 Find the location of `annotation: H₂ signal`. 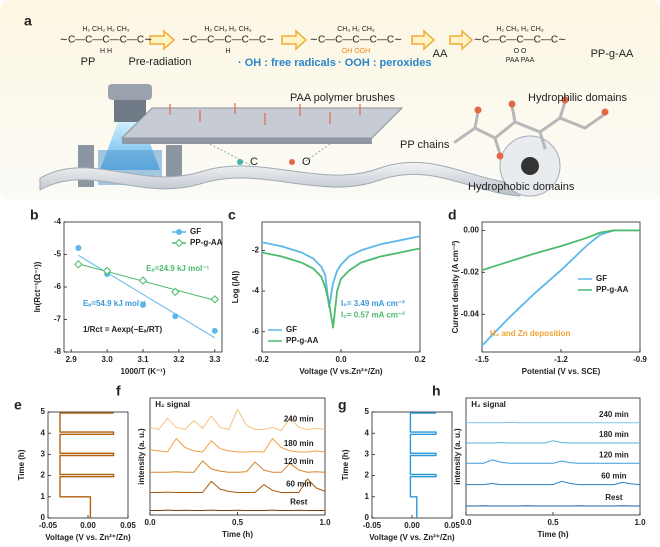

annotation: H₂ signal is located at coordinates (172, 404).